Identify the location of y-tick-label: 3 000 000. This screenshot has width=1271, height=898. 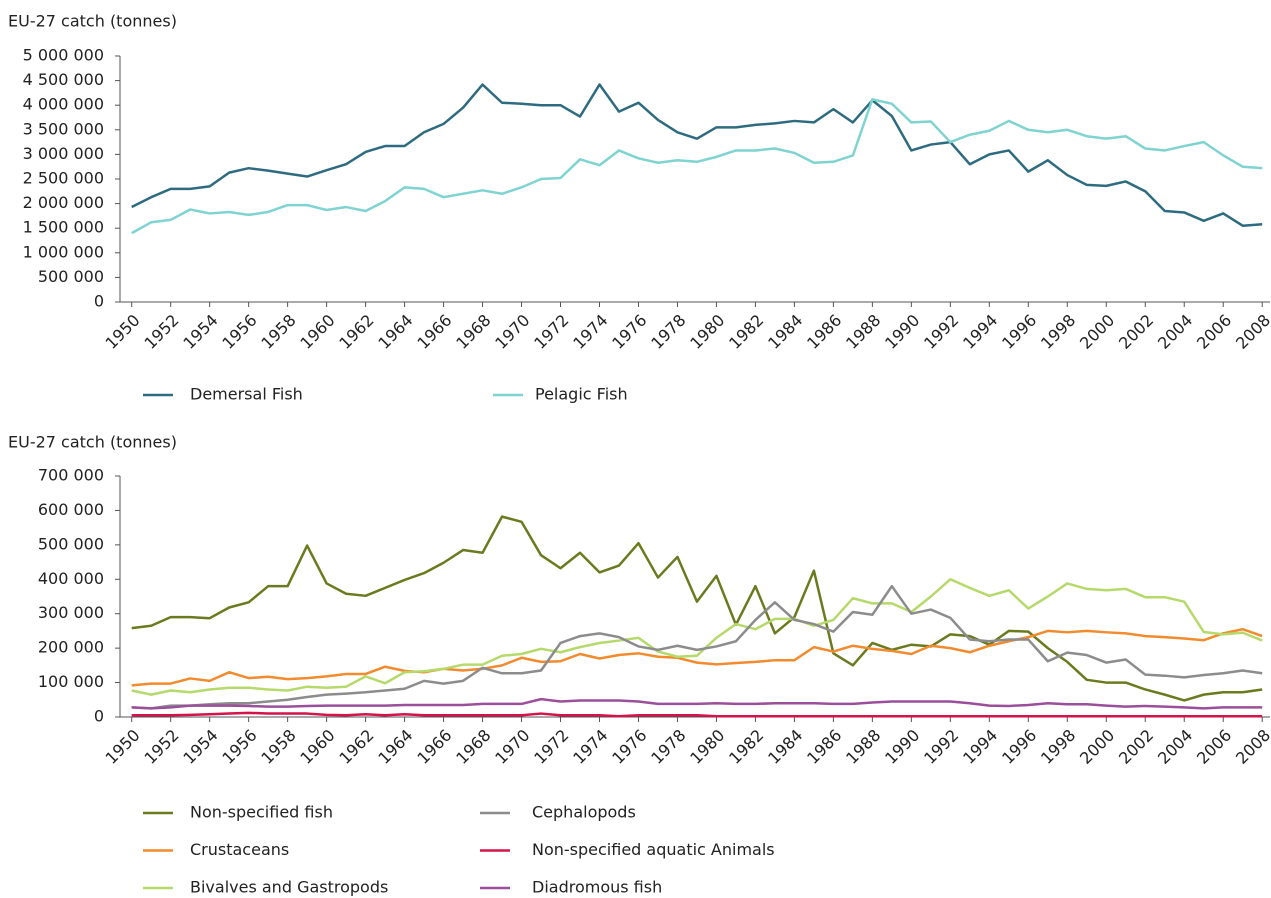
(63, 153).